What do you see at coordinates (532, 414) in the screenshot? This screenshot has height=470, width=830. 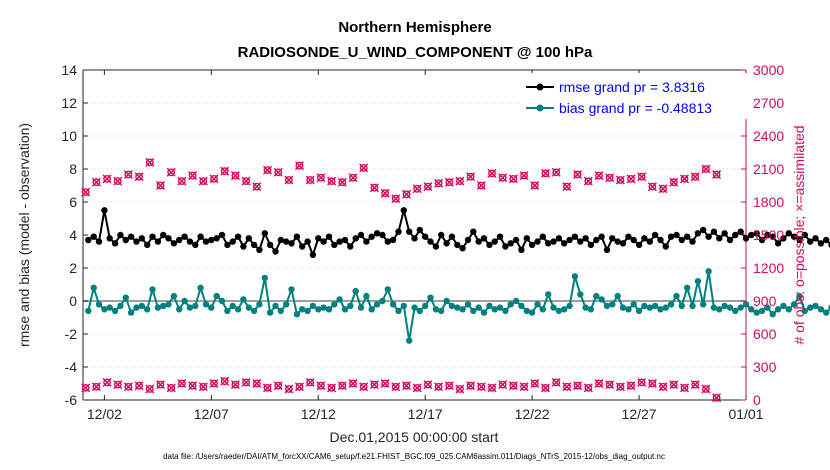 I see `x-tick-label: 12/22` at bounding box center [532, 414].